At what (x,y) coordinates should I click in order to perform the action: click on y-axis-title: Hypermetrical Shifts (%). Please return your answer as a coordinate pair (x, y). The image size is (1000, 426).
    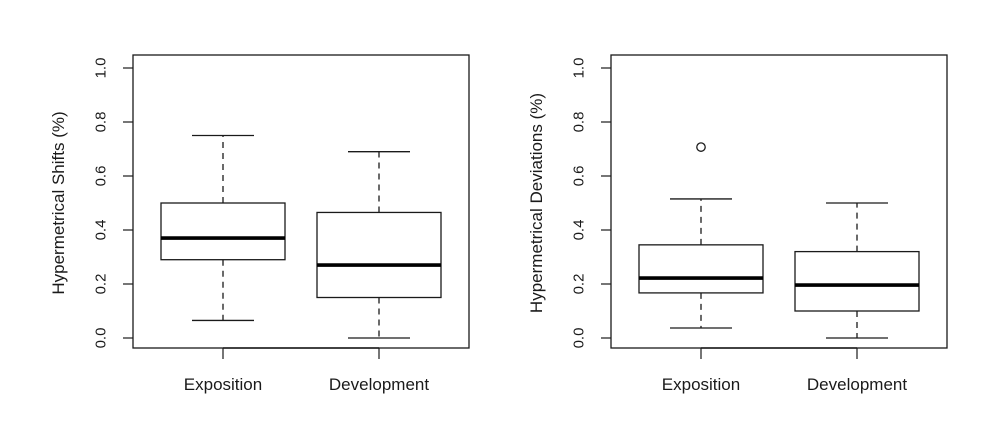
    Looking at the image, I should click on (58, 202).